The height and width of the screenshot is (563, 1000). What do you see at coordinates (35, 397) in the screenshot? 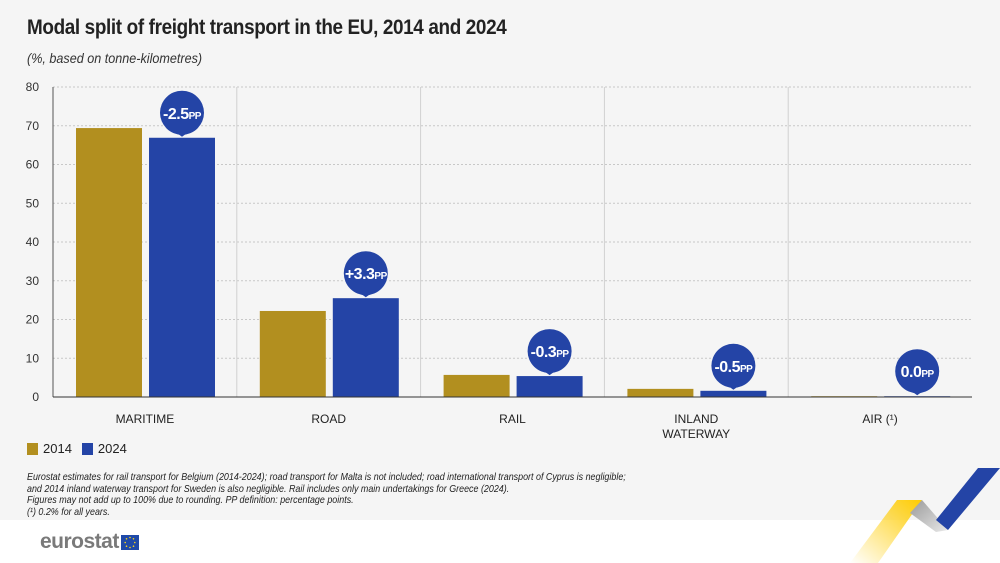
I see `y-tick-label: 0` at bounding box center [35, 397].